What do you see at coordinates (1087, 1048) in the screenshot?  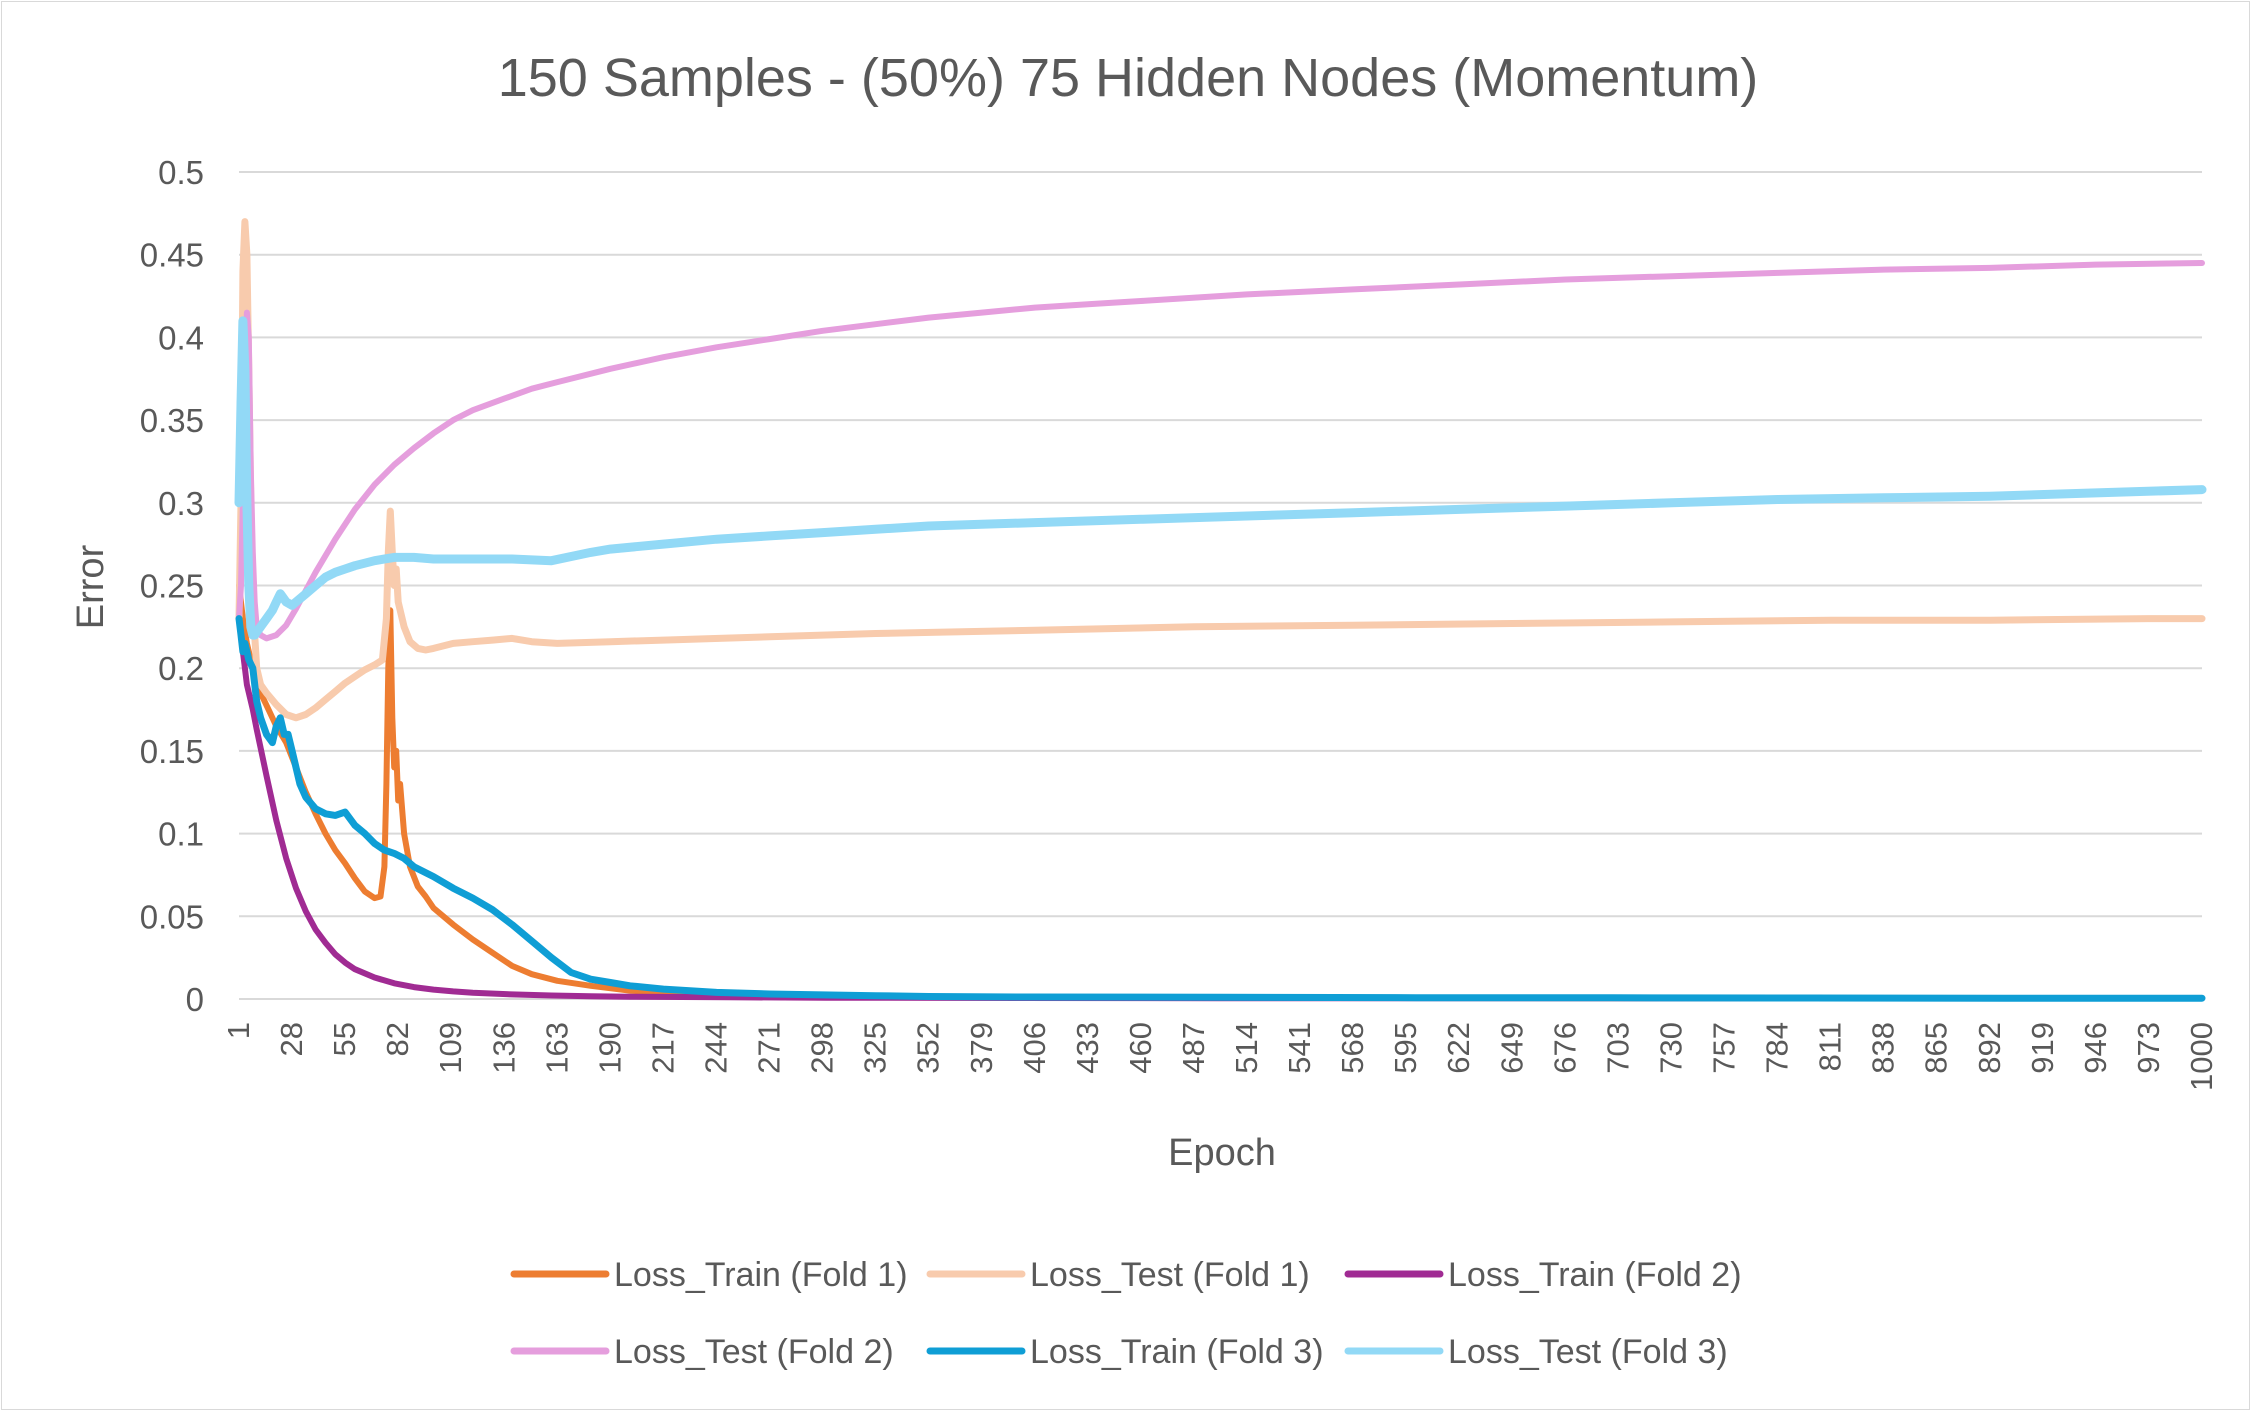 I see `x-tick-label: 433` at bounding box center [1087, 1048].